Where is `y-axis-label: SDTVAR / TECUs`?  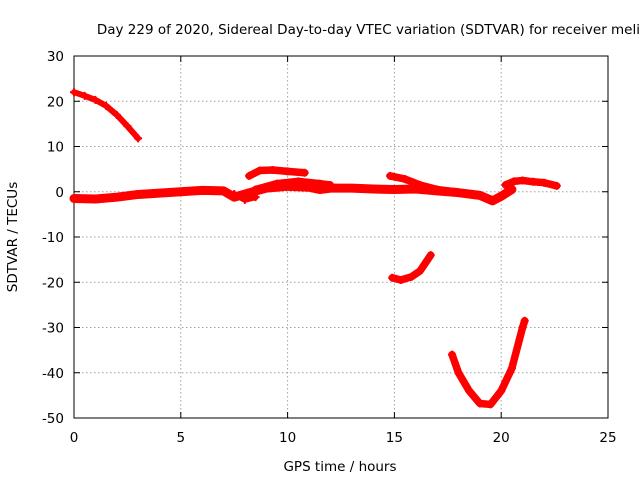
y-axis-label: SDTVAR / TECUs is located at coordinates (13, 237).